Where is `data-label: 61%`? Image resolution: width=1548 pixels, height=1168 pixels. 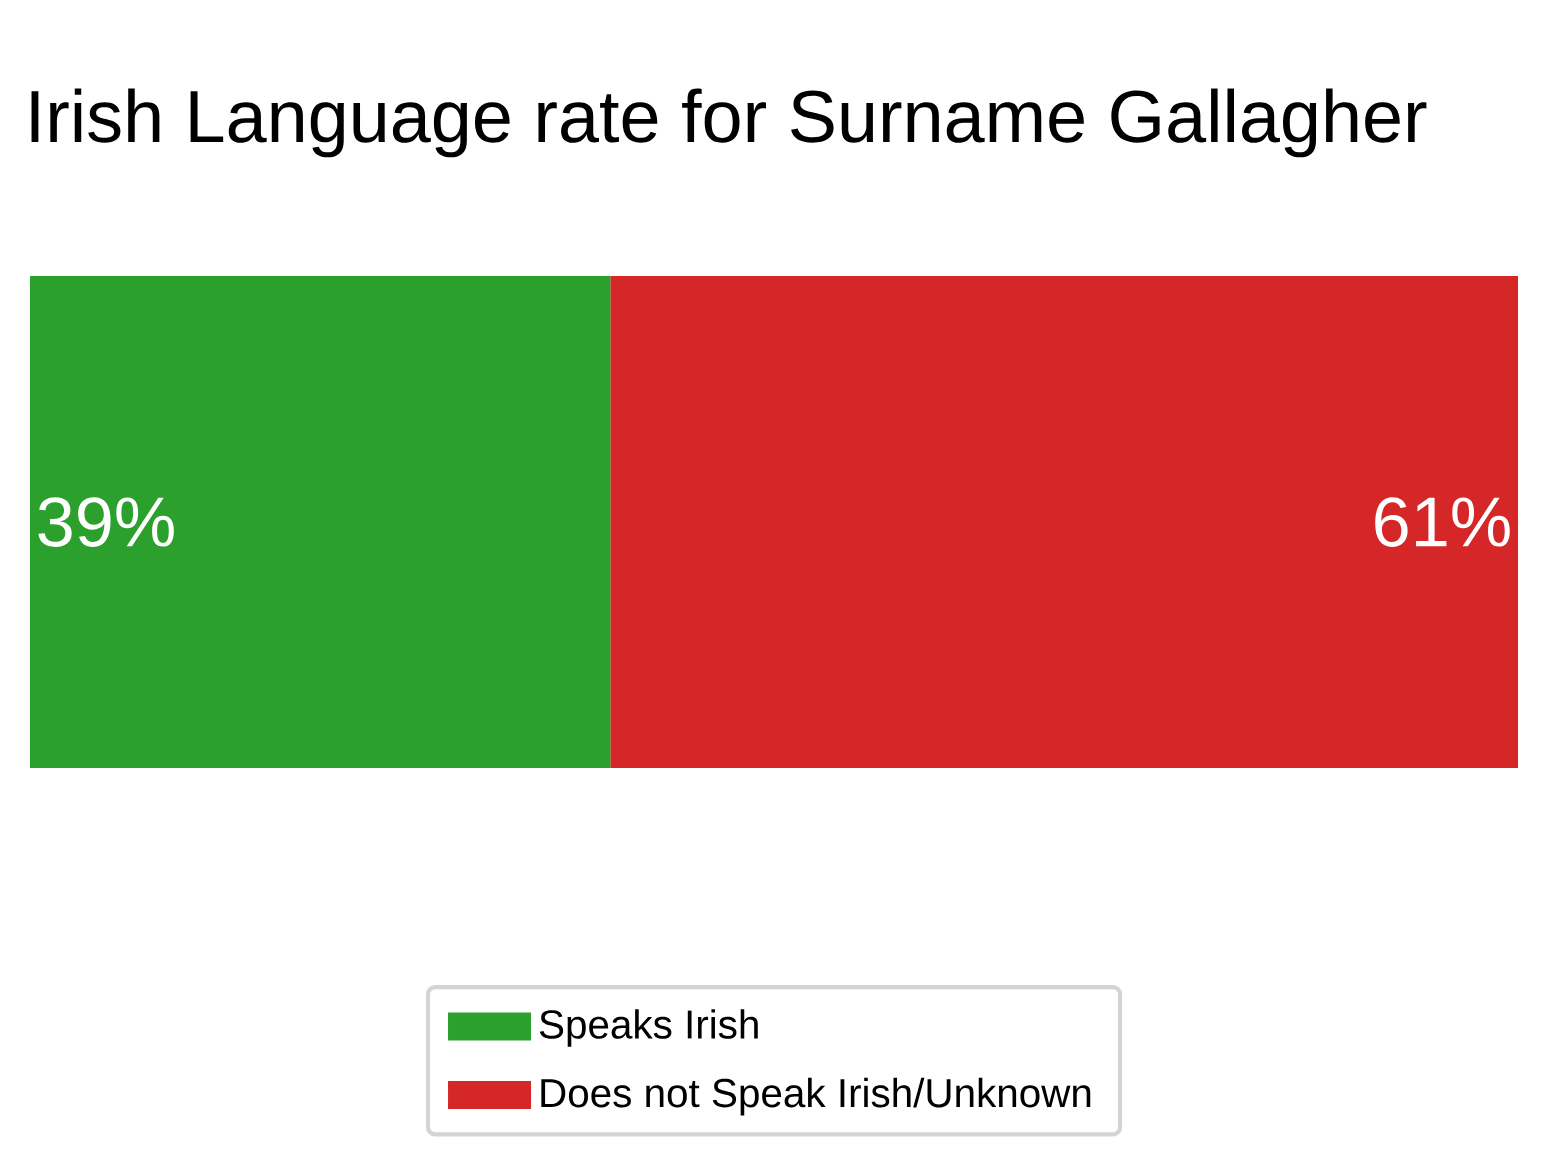 data-label: 61% is located at coordinates (1442, 522).